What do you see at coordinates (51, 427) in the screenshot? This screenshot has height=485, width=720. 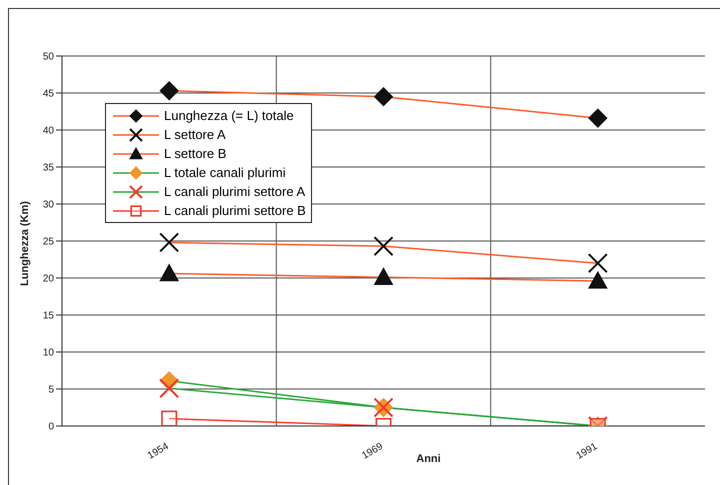 I see `y-tick-label: 0` at bounding box center [51, 427].